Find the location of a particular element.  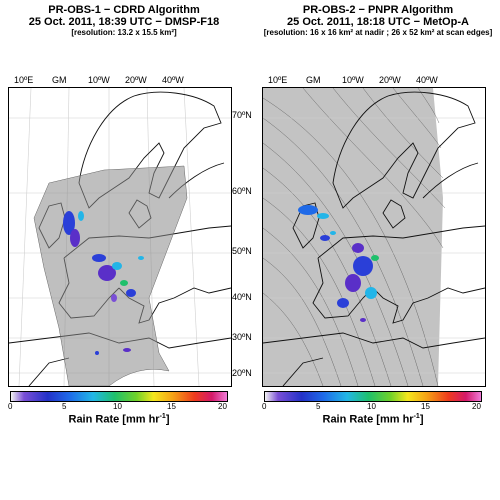

right-colorbar-label: Rain Rate [mm hr-1] is located at coordinates (373, 419).